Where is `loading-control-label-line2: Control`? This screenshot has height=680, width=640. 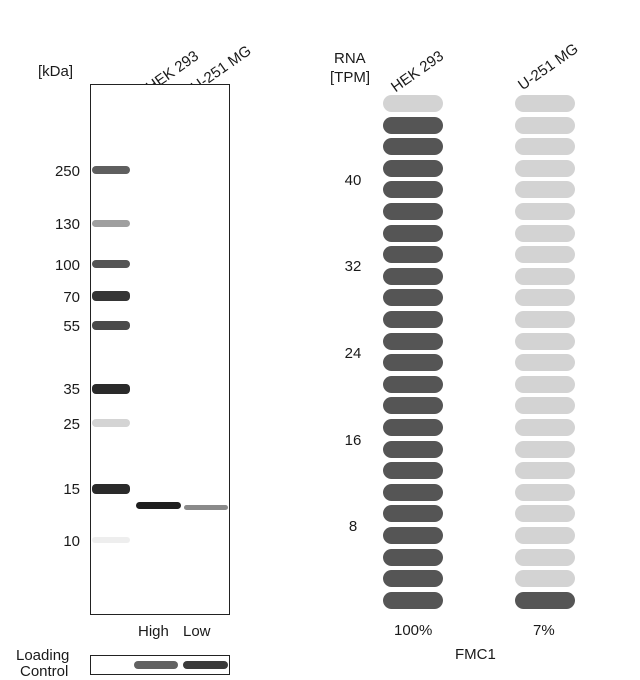
loading-control-label-line2: Control is located at coordinates (44, 671).